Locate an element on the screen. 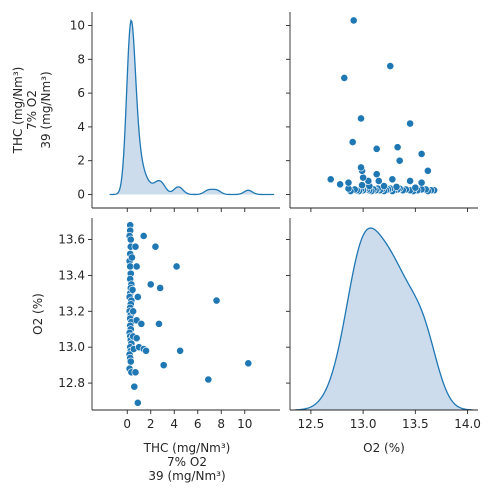  xtick-label-col1: 14.0 is located at coordinates (467, 424).